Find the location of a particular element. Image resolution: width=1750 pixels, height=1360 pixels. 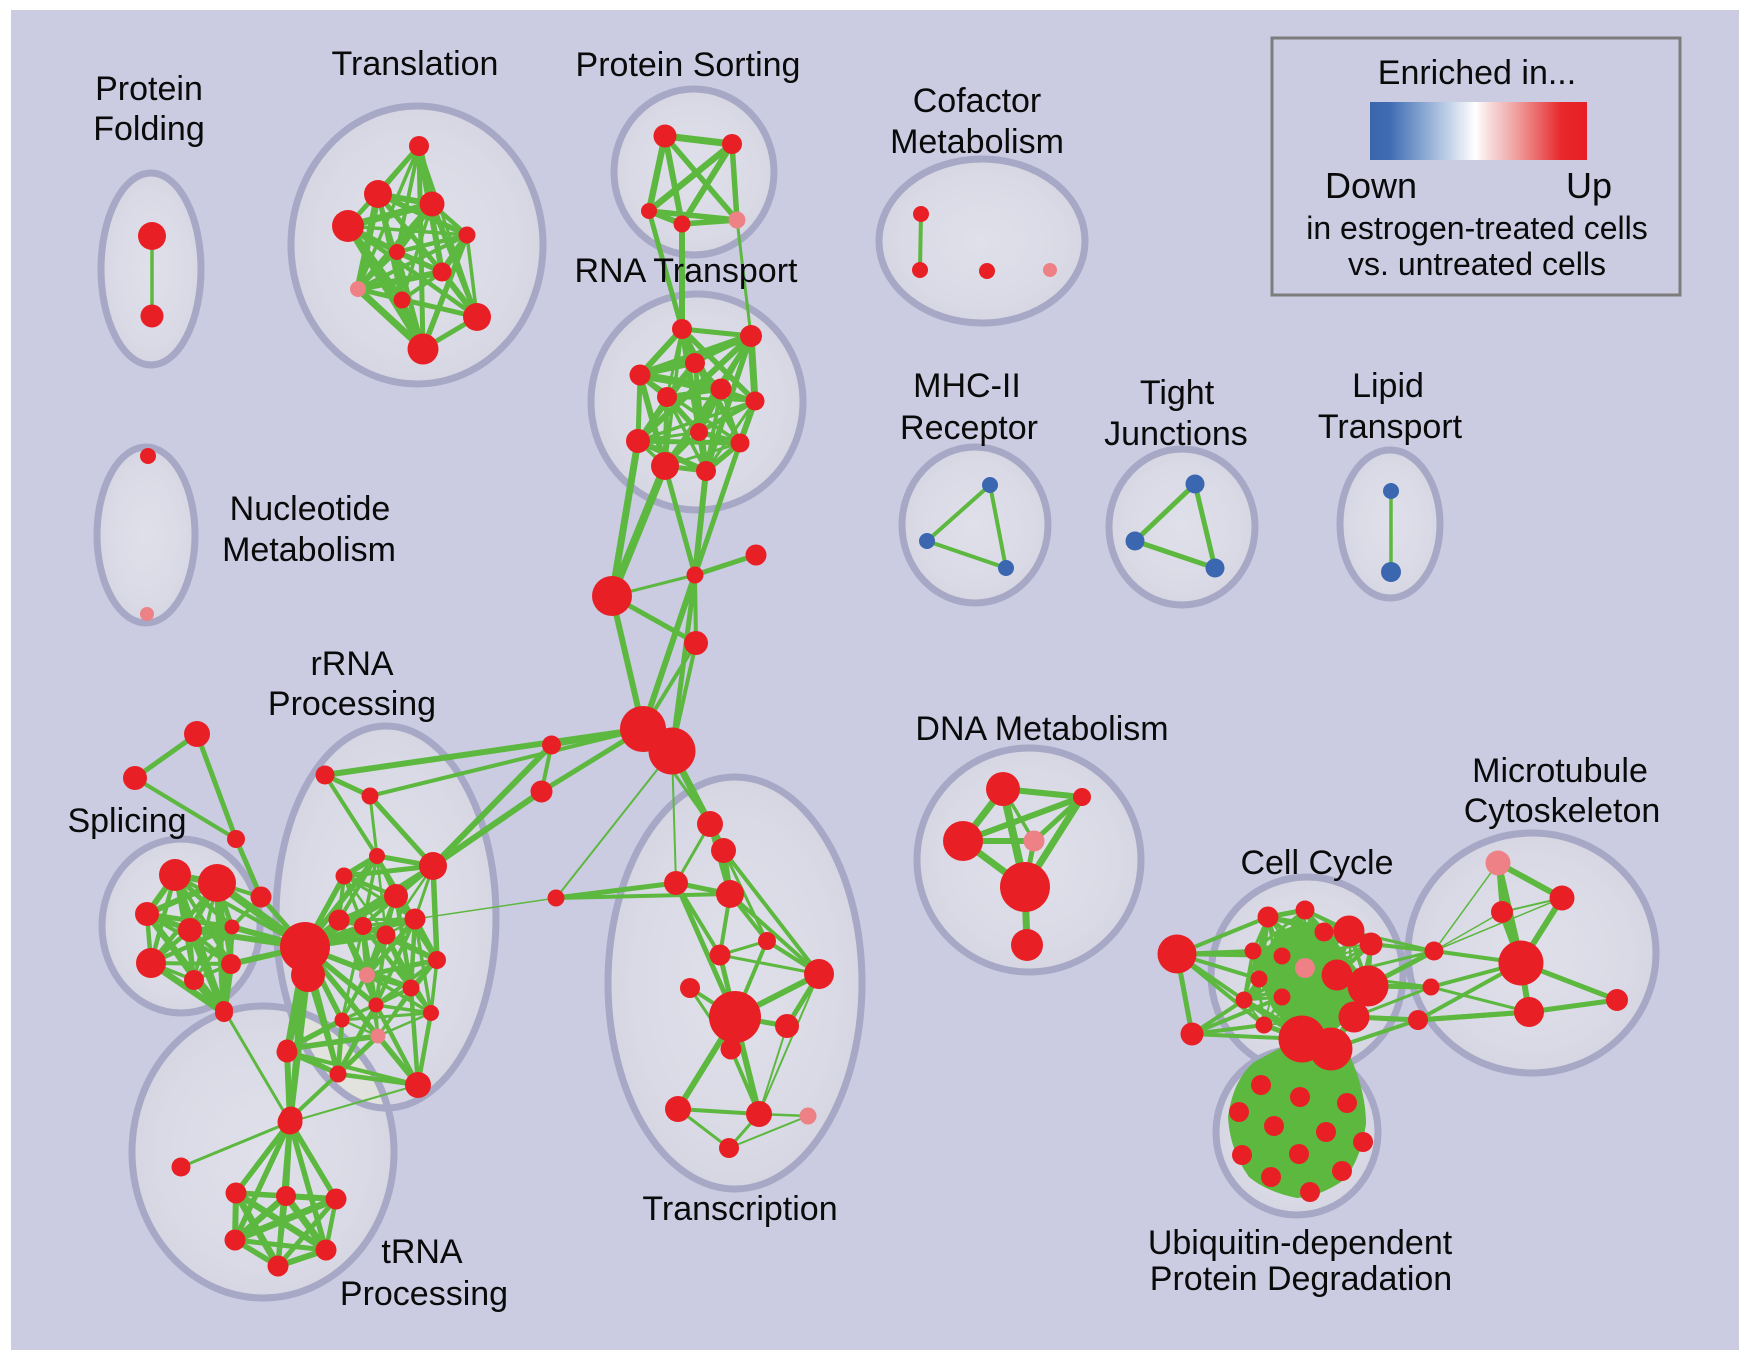

svg-text: Cytoskeleton is located at coordinates (1562, 811).